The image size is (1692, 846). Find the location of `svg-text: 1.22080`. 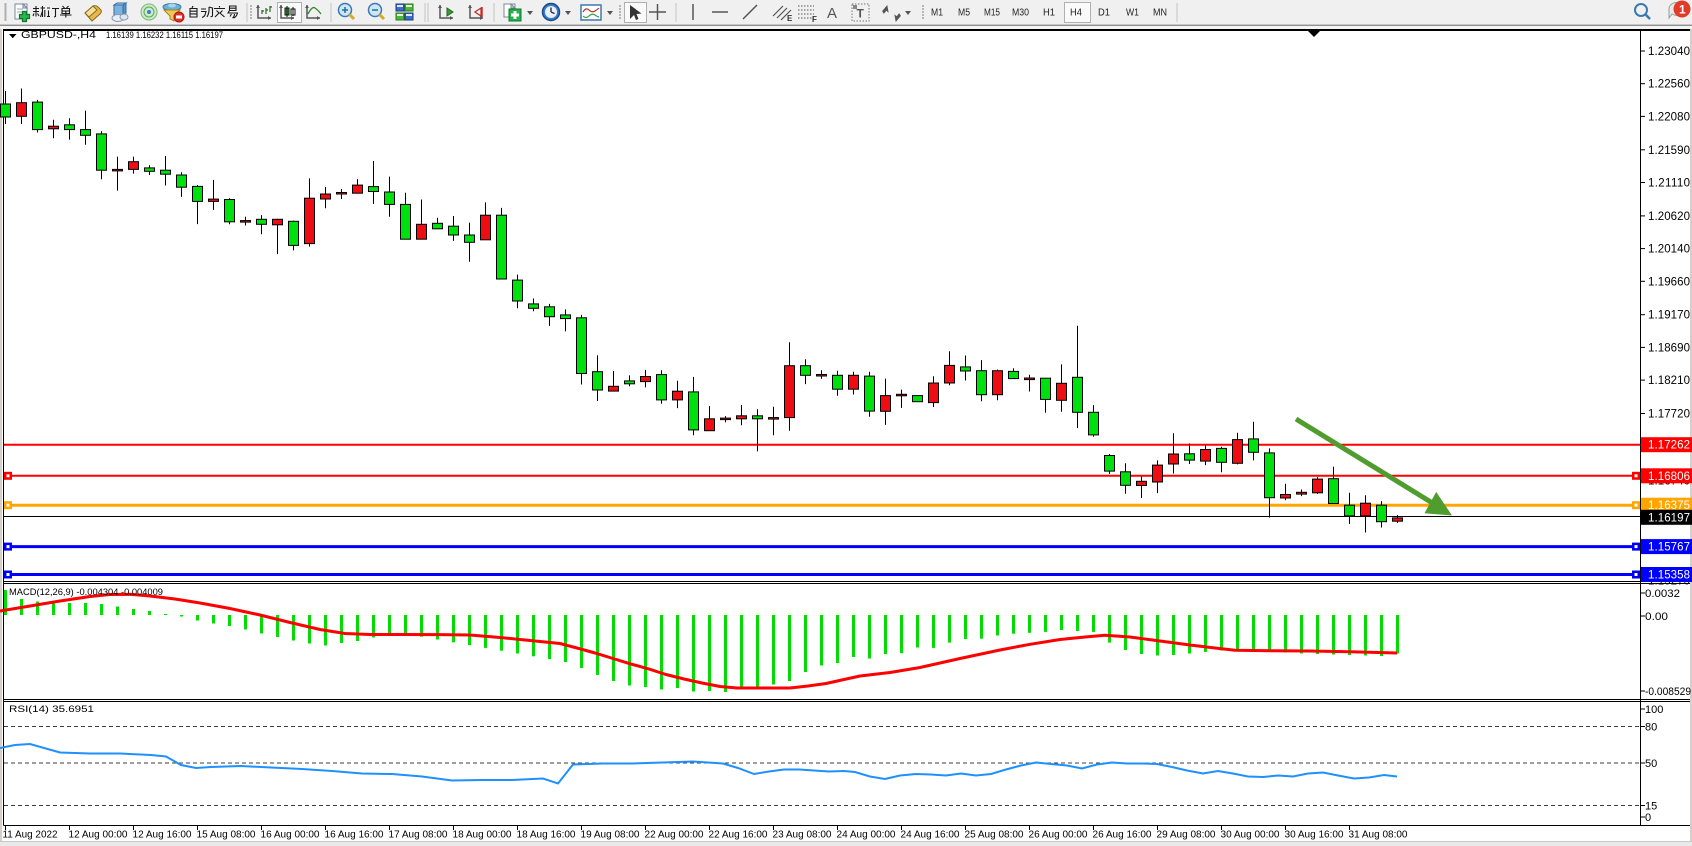

svg-text: 1.22080 is located at coordinates (1669, 117).